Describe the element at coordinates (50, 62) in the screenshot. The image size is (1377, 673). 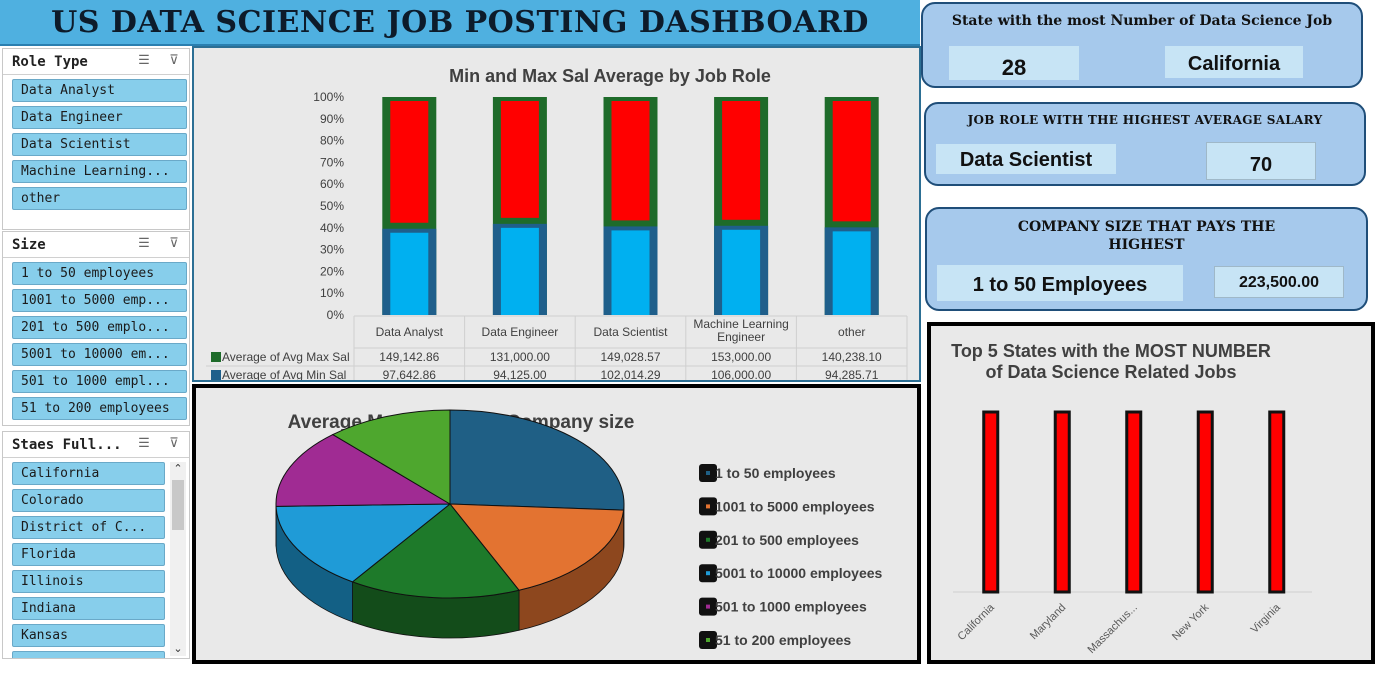
I see `slicer-title: Role Type` at that location.